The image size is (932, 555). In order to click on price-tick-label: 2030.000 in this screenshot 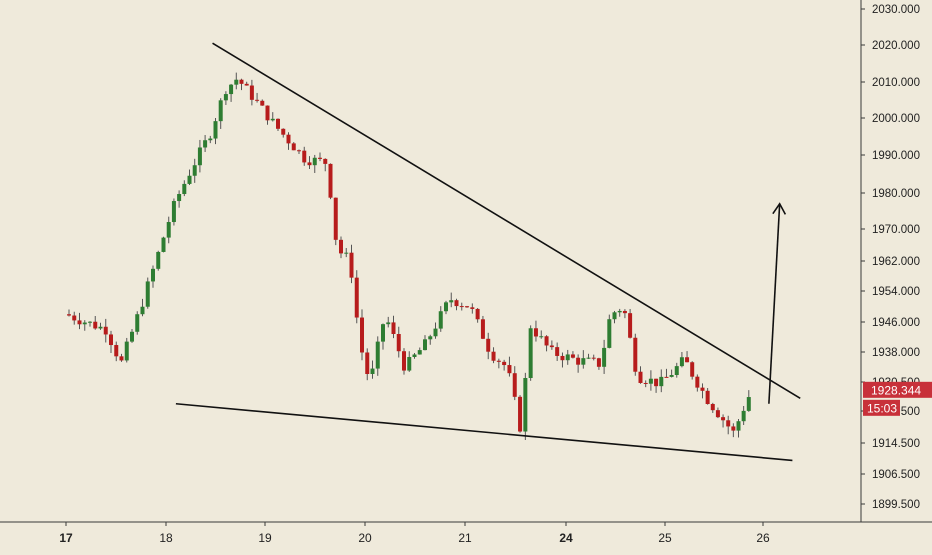, I will do `click(896, 10)`.